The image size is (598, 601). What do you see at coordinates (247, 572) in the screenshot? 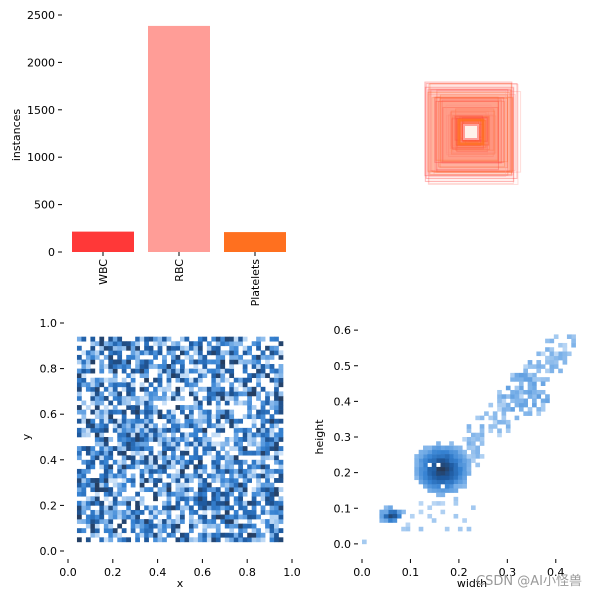
I see `xy-x-tick-label: 0.8` at bounding box center [247, 572].